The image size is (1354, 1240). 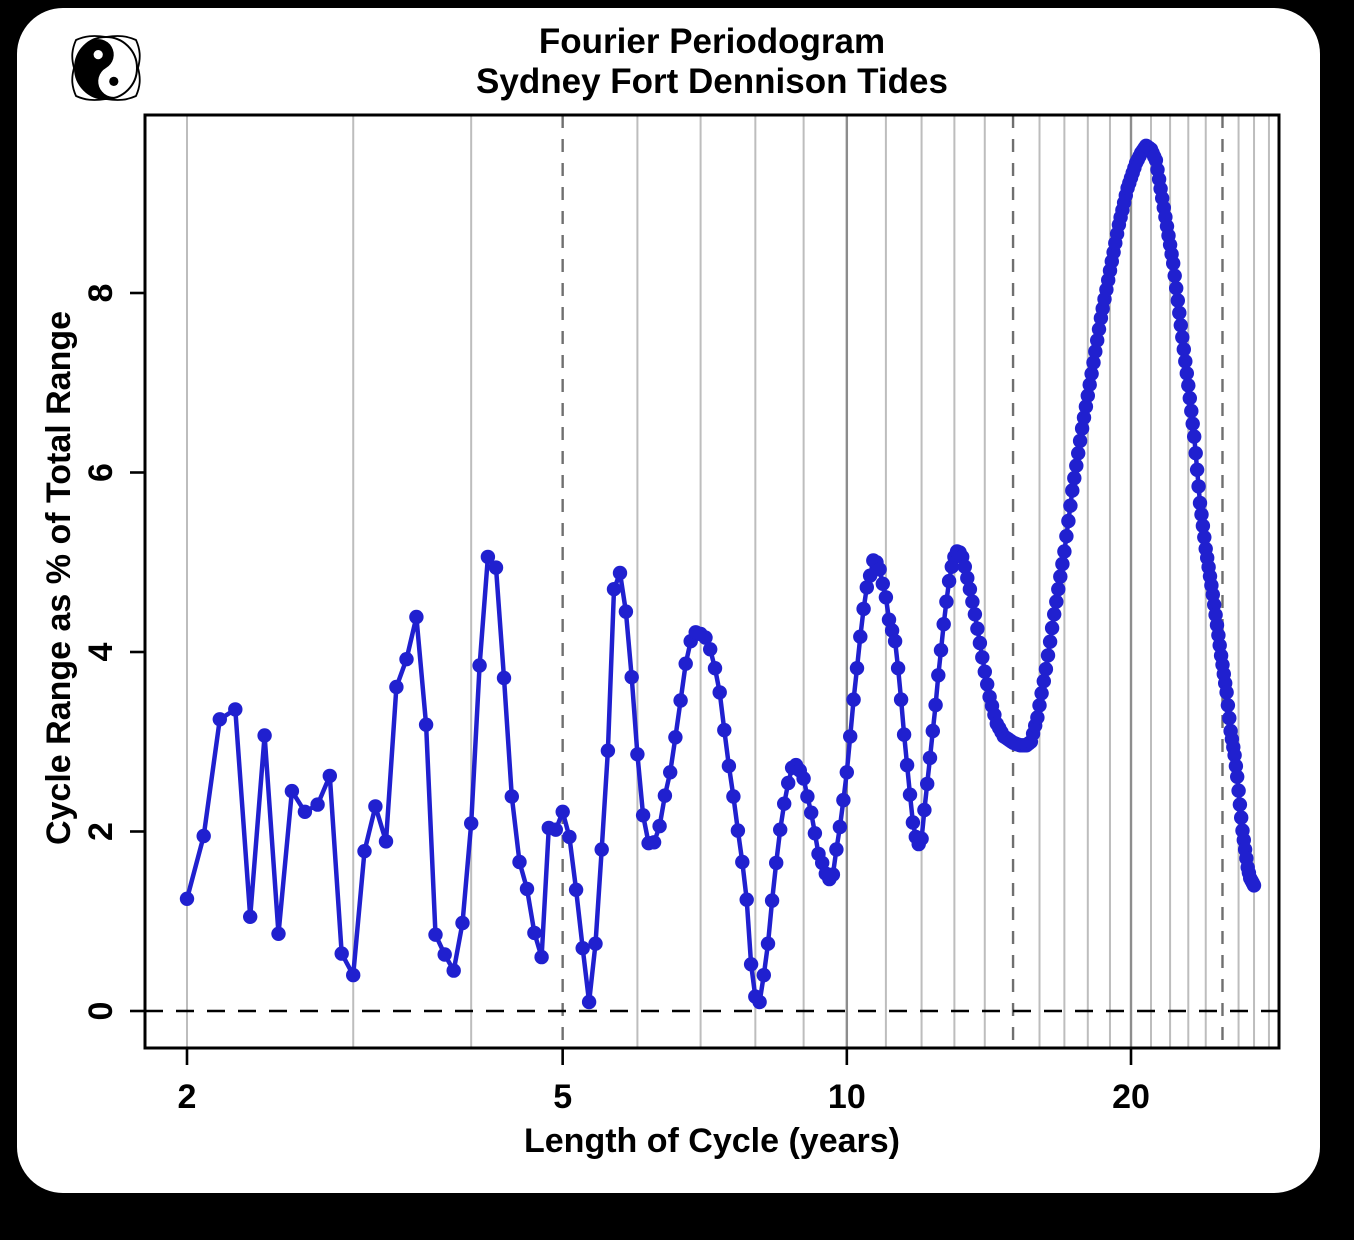 I want to click on x-axis-title: Length of Cycle (years), so click(x=712, y=1141).